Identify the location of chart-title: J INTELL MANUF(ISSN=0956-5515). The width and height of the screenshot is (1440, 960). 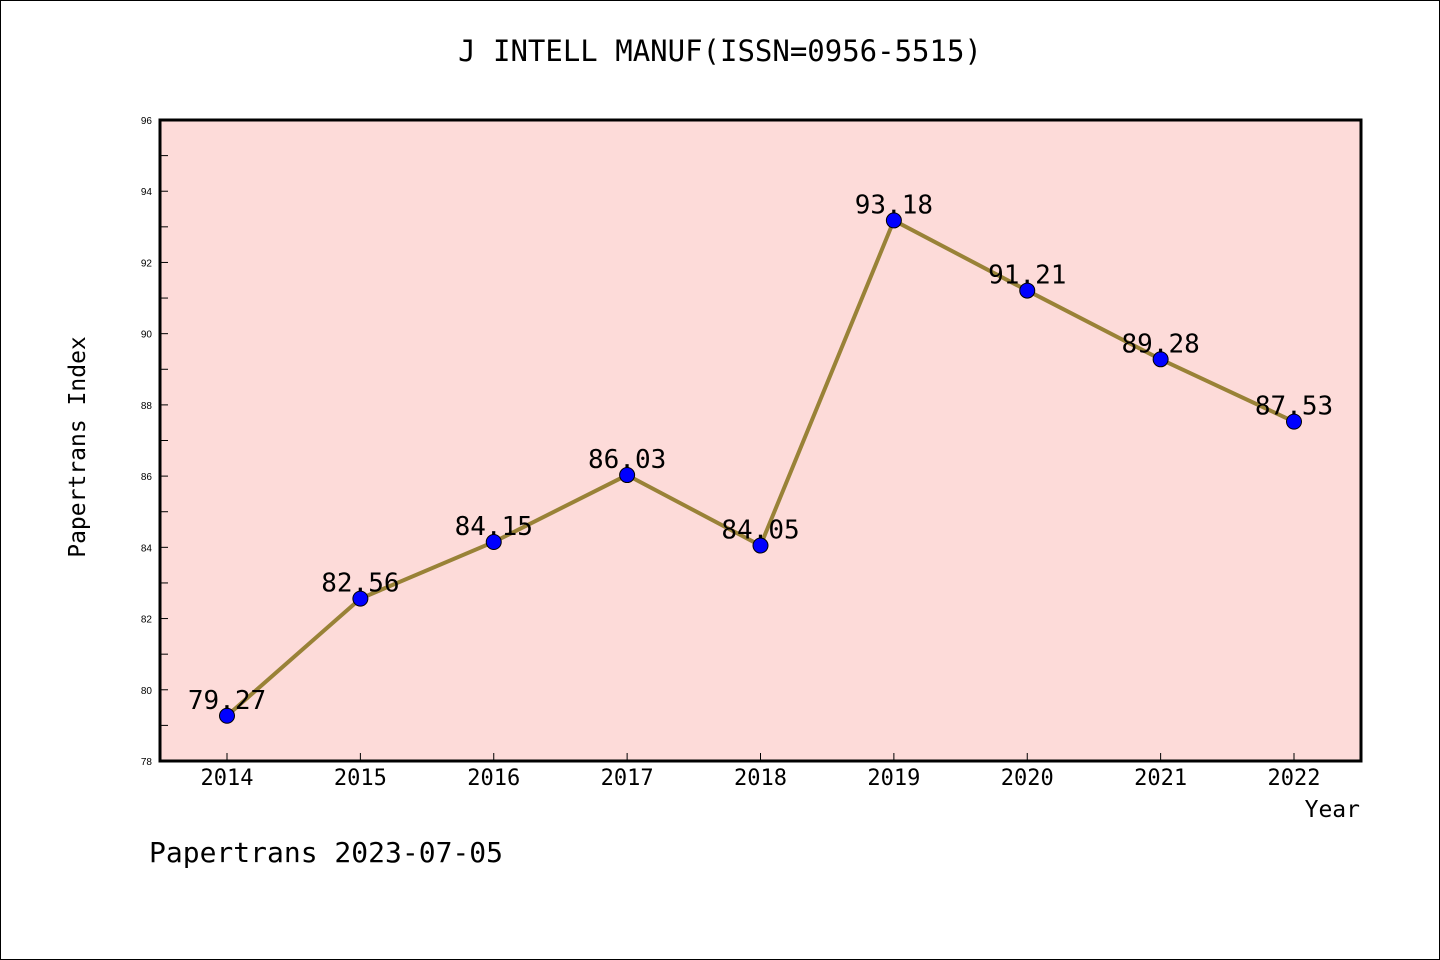
(720, 51).